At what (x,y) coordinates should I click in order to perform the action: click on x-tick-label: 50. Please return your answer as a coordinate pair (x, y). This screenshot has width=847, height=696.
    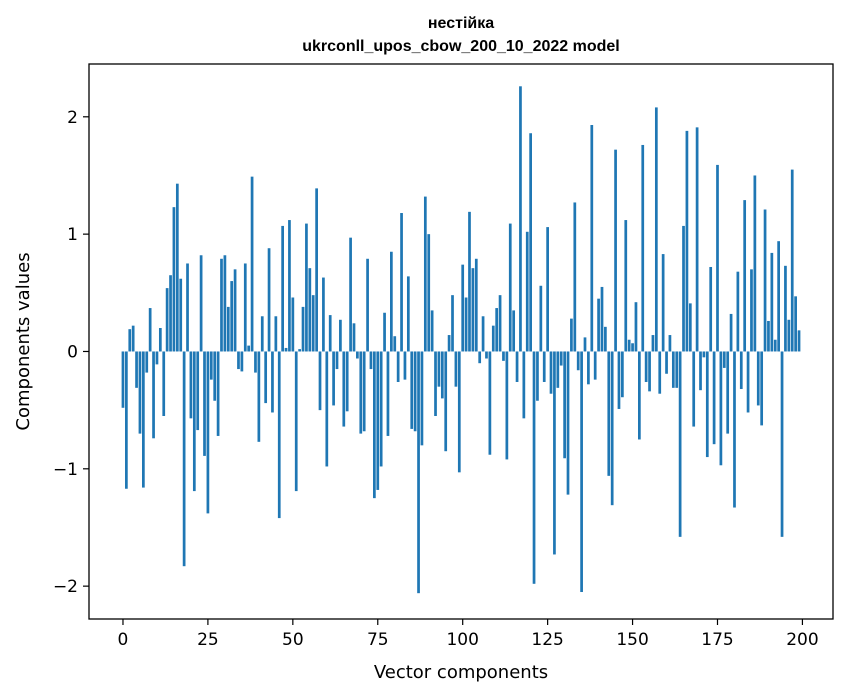
    Looking at the image, I should click on (293, 640).